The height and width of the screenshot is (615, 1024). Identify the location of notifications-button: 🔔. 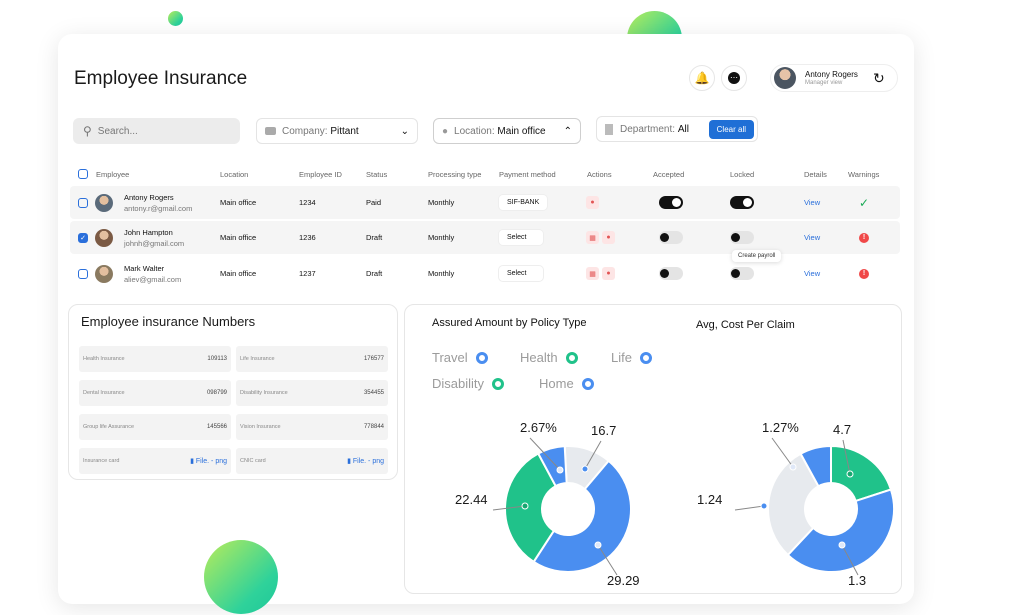
(702, 78).